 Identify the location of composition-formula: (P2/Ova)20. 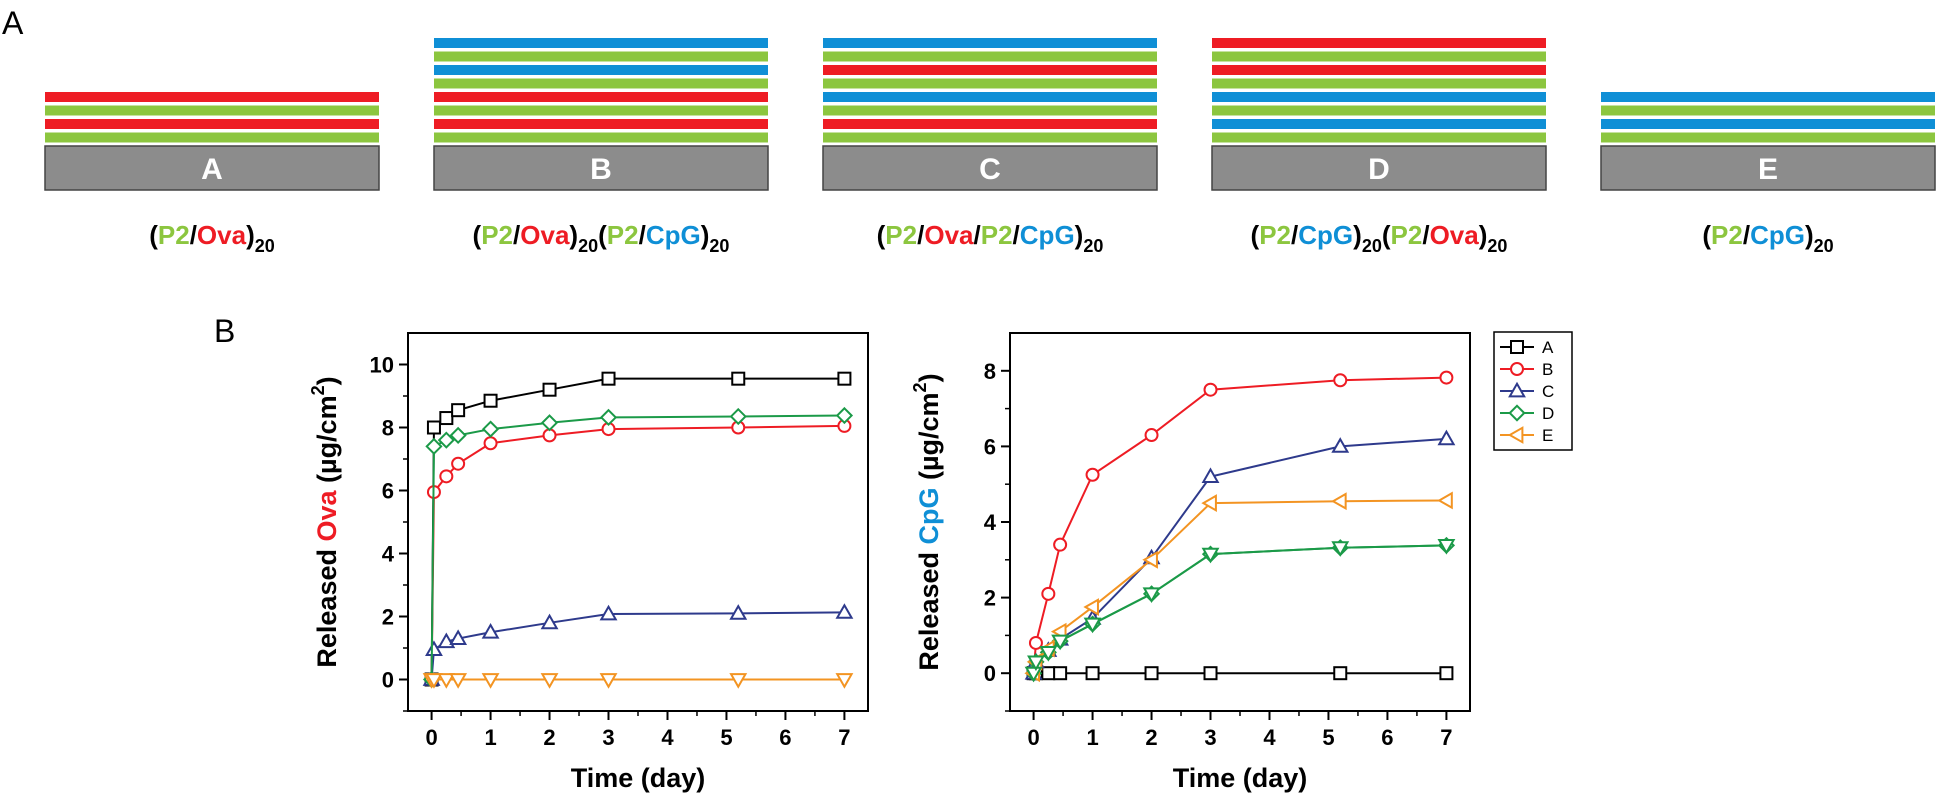
(212, 238).